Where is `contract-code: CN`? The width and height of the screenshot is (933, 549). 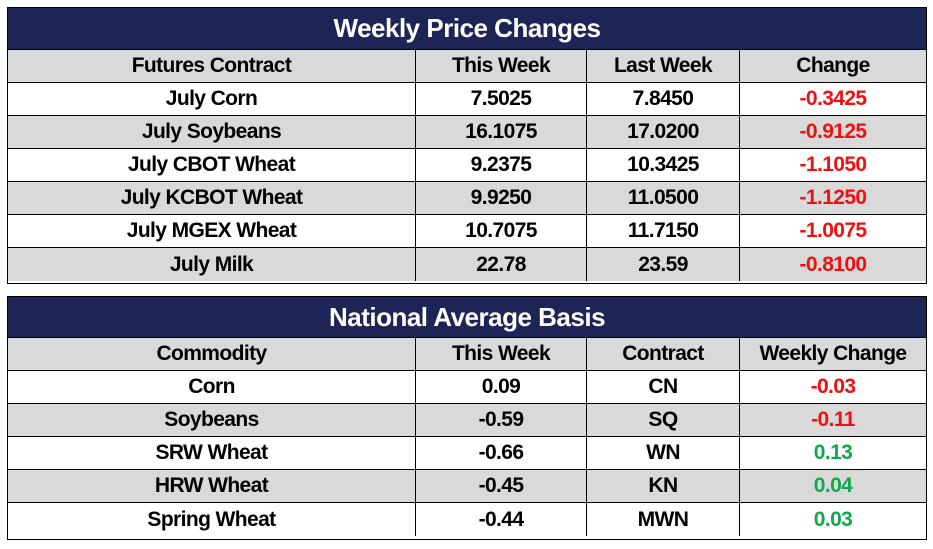
contract-code: CN is located at coordinates (663, 387).